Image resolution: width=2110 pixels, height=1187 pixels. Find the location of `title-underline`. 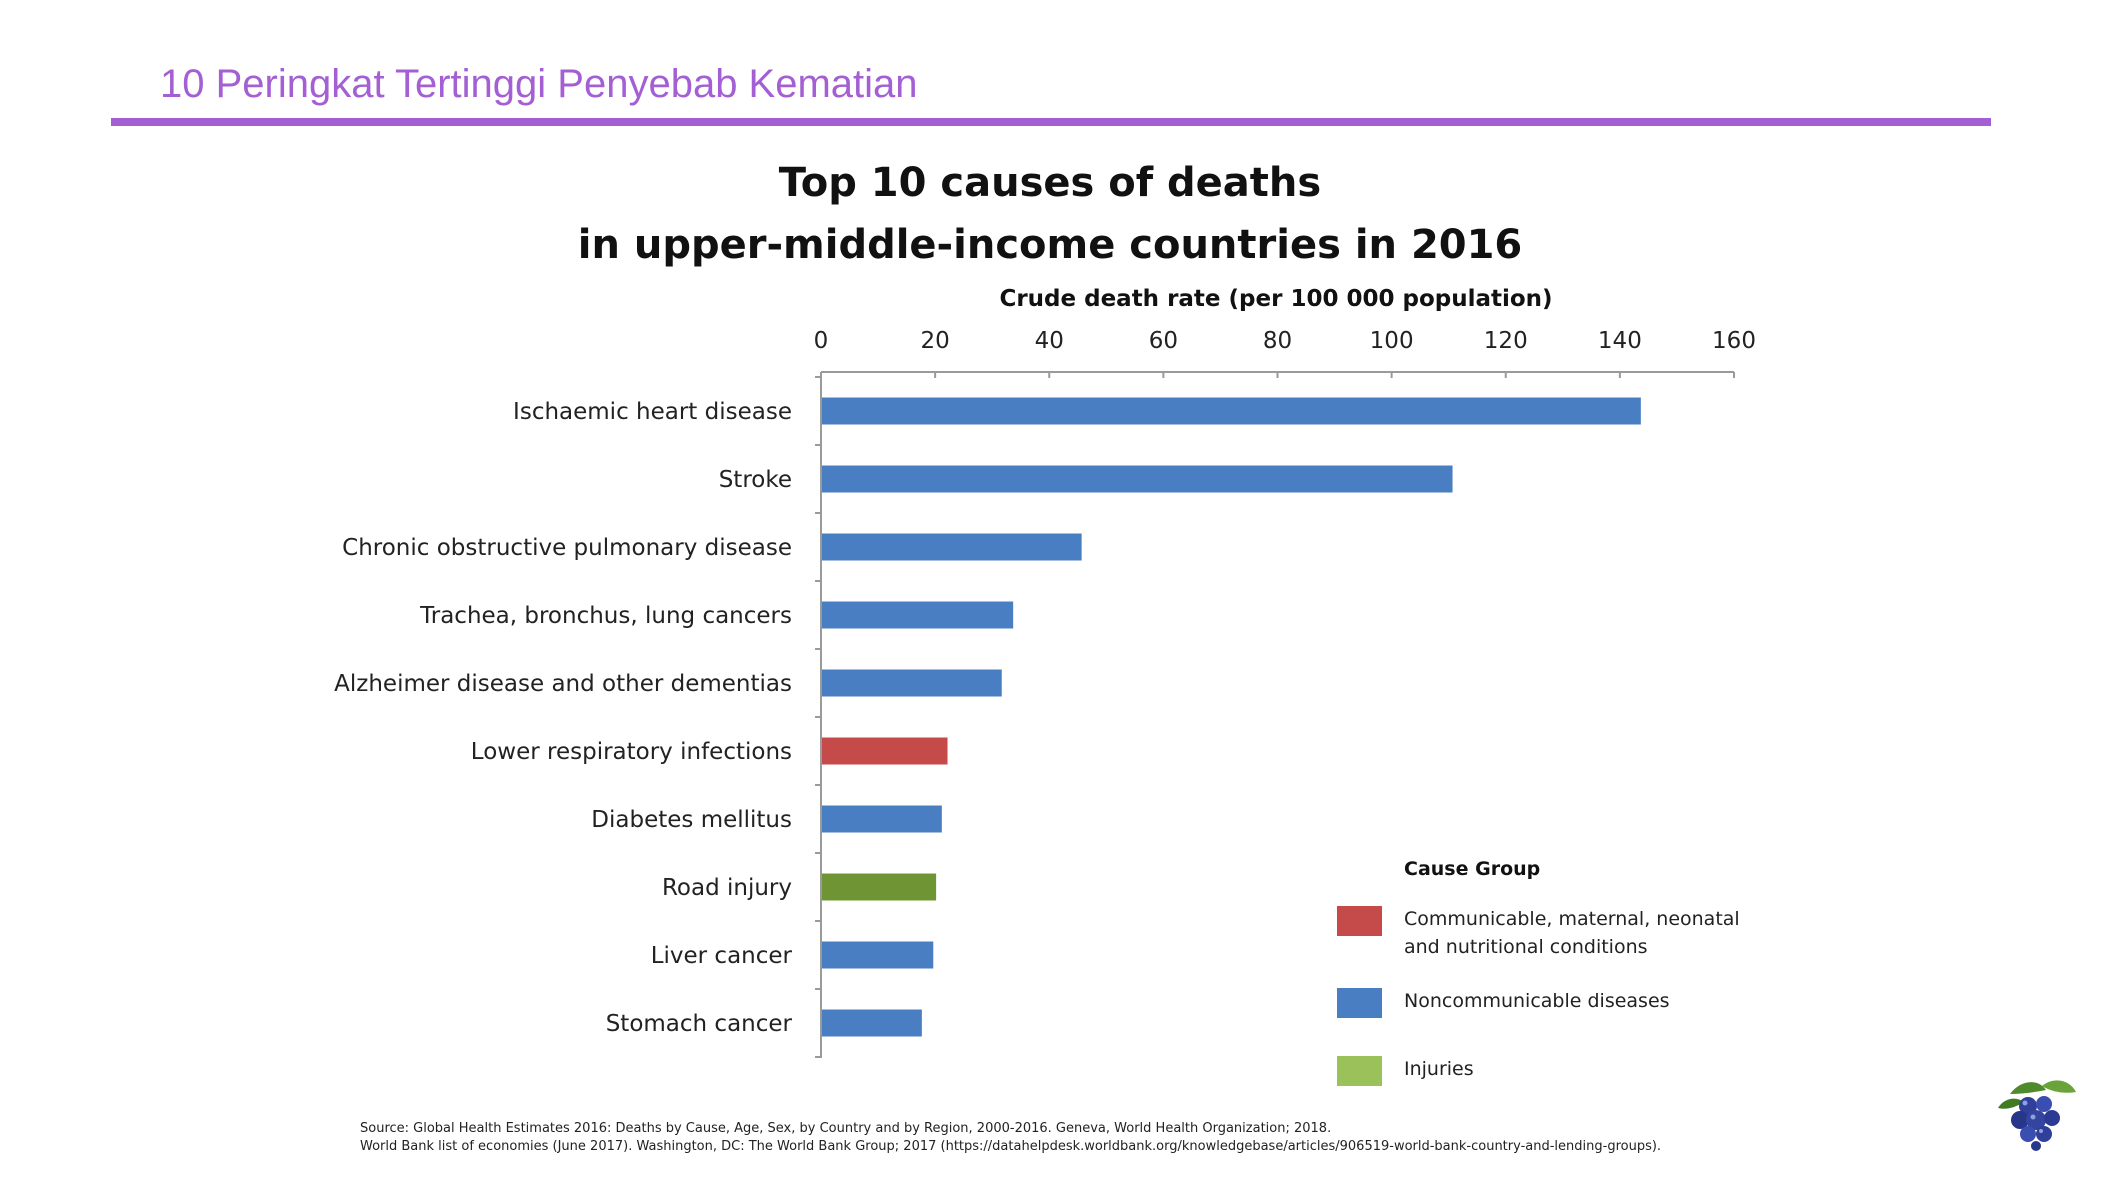

title-underline is located at coordinates (1051, 122).